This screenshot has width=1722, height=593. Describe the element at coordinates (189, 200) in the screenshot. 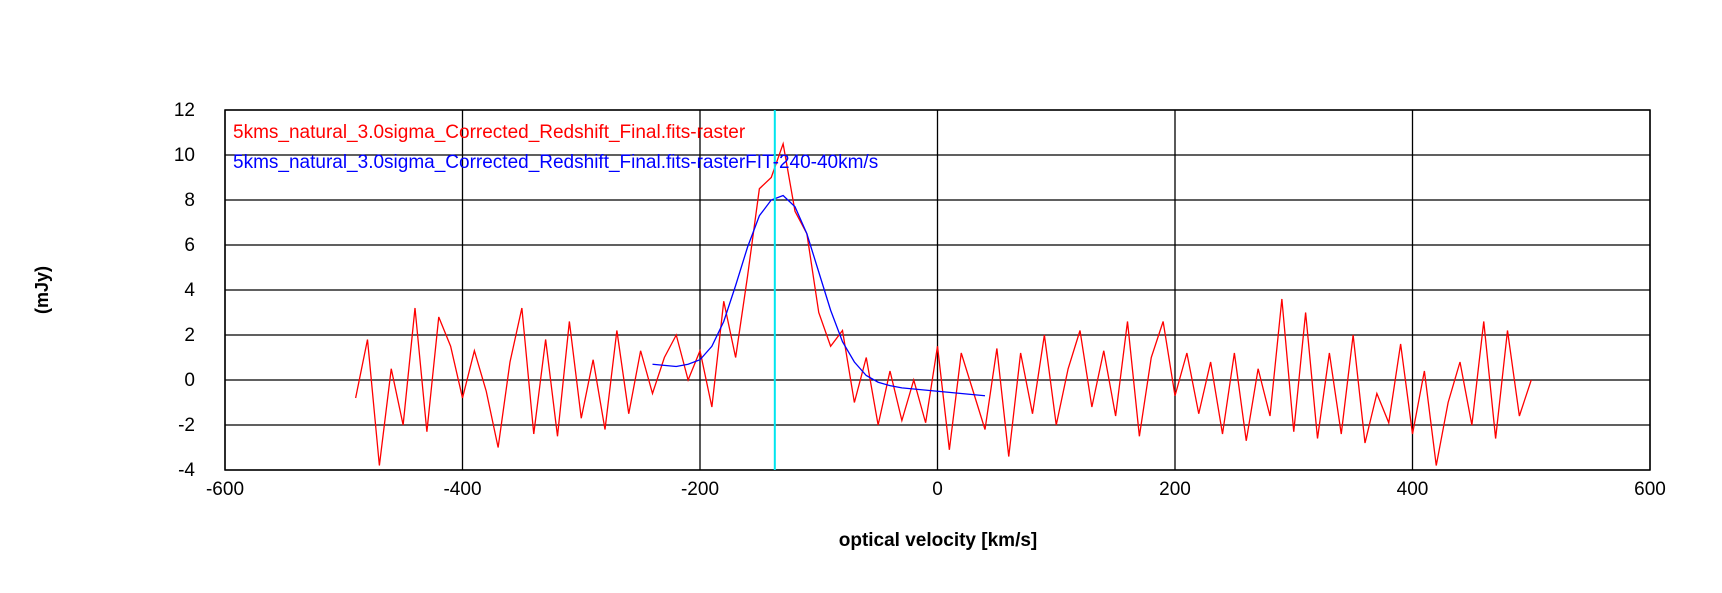

I see `y-tick-label: 8` at that location.